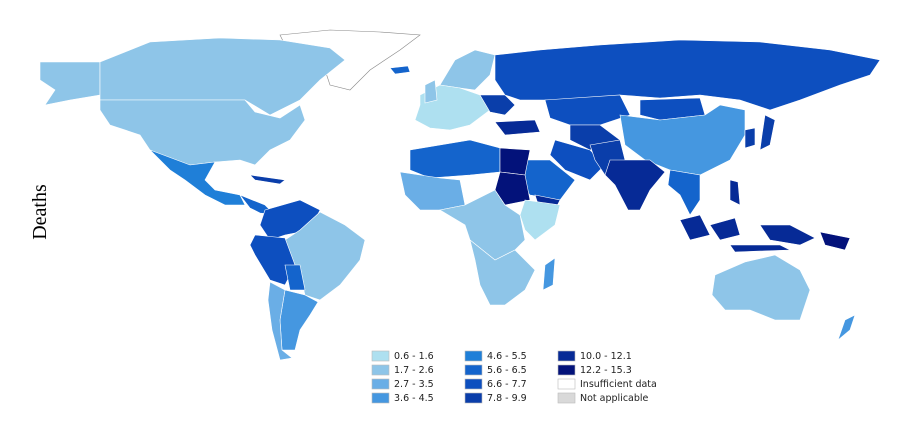  What do you see at coordinates (517, 127) in the screenshot?
I see `turkey` at bounding box center [517, 127].